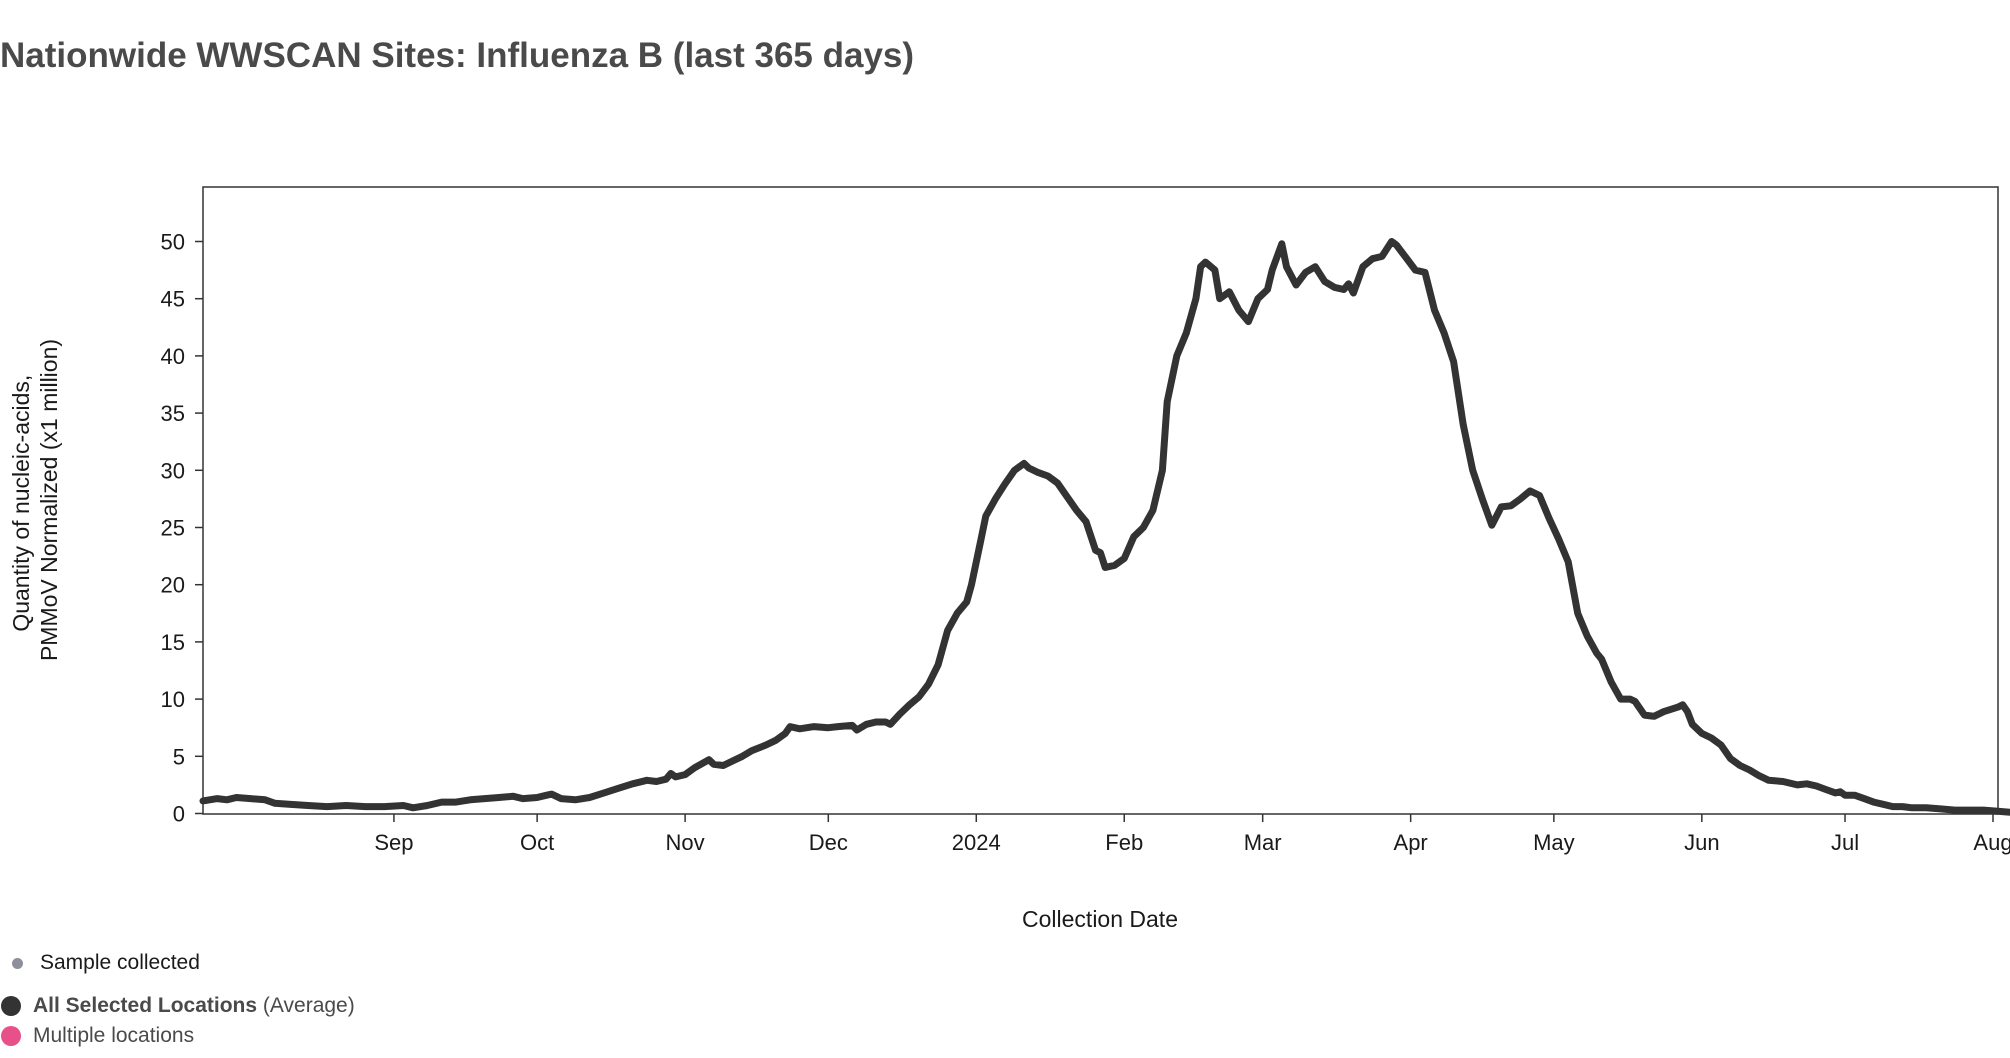  I want to click on legend-sample-label: Sample collected, so click(120, 962).